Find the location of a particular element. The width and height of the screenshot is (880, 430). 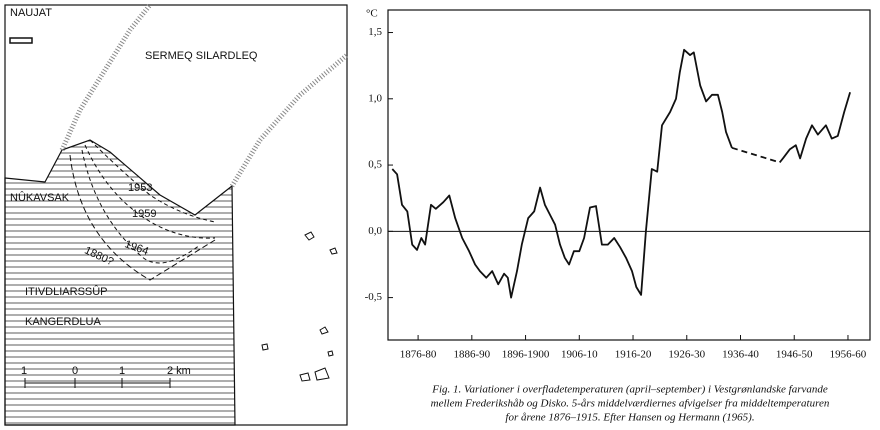

front-year: 1953 is located at coordinates (140, 188).